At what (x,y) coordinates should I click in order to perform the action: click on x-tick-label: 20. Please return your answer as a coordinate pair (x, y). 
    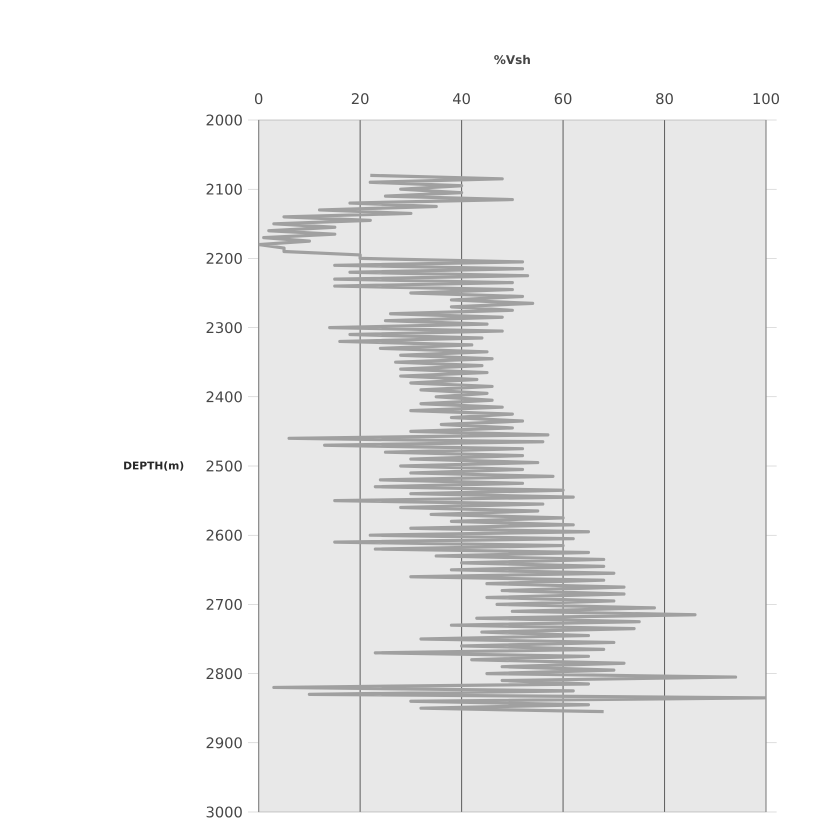
    Looking at the image, I should click on (360, 98).